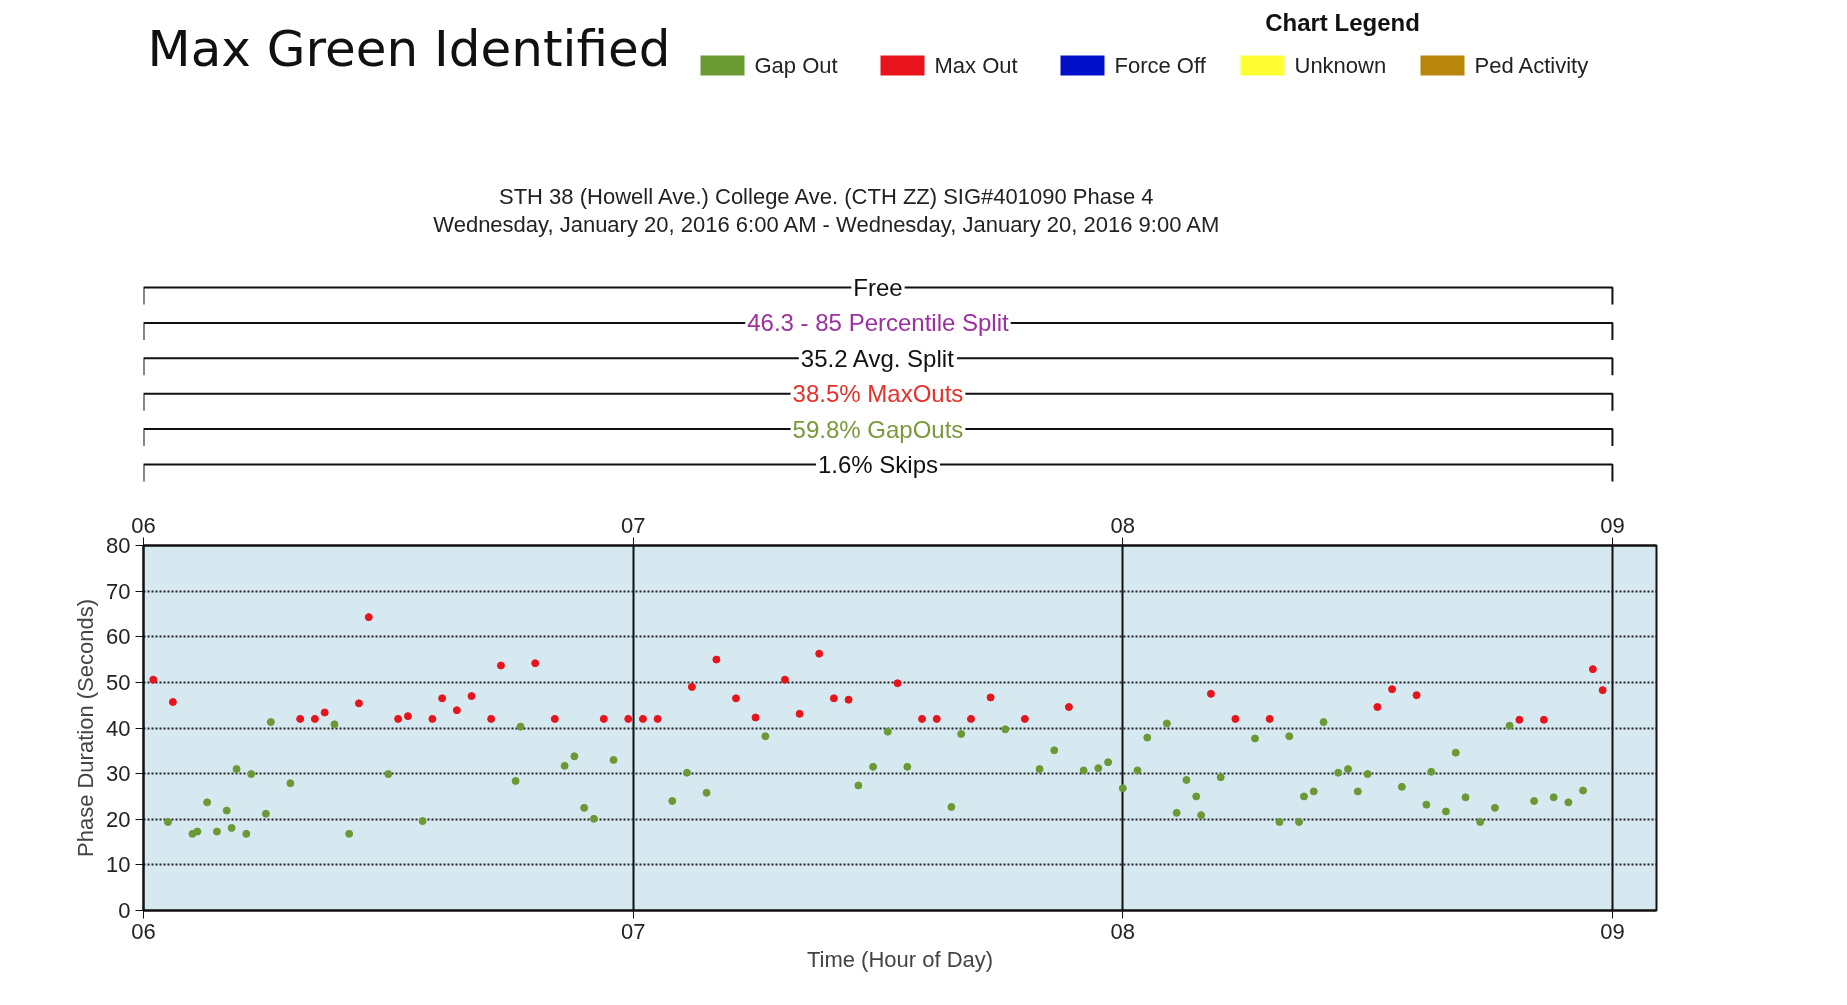 The width and height of the screenshot is (1847, 1005). I want to click on x2-tick-label: 06, so click(143, 525).